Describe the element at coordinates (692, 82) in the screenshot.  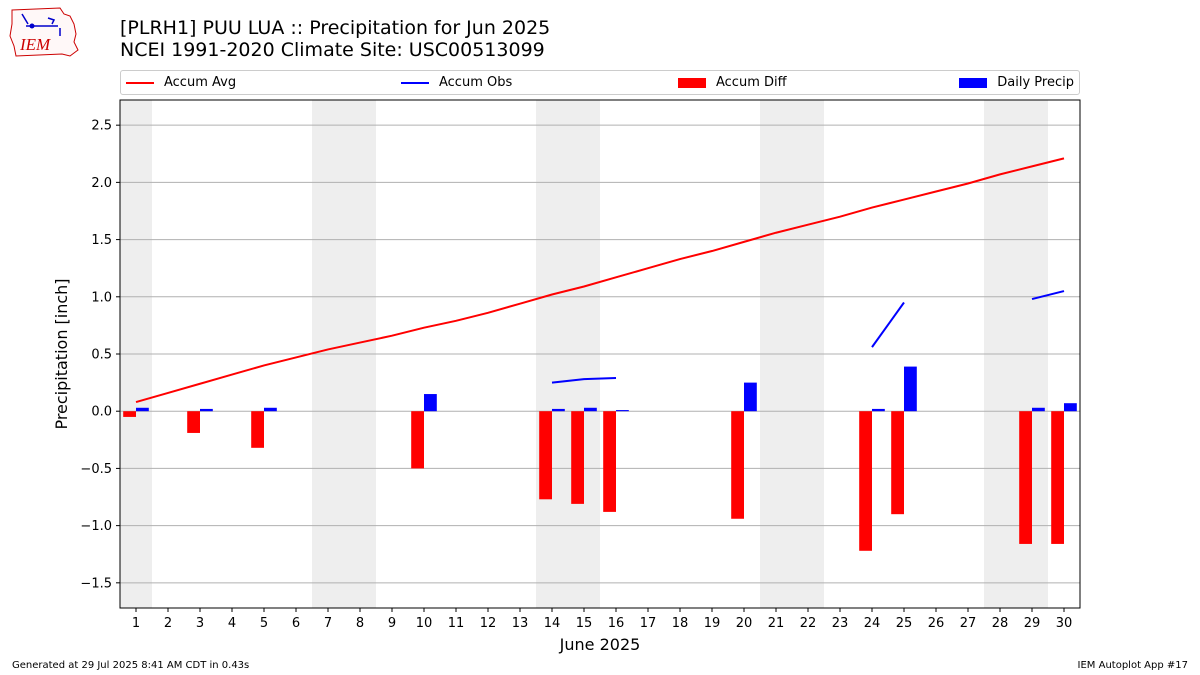
I see `legend-swatch-accum-diff` at that location.